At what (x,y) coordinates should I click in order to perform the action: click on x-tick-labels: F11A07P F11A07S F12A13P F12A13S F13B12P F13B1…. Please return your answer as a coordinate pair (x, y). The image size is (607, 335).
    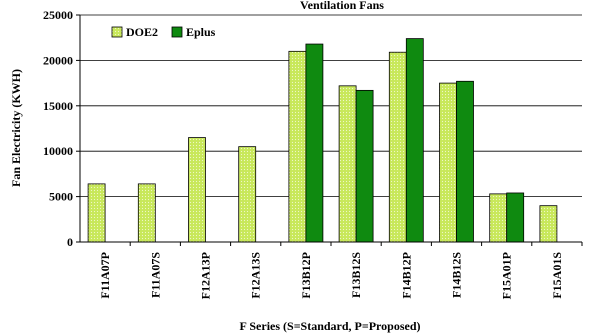
    Looking at the image, I should click on (331, 276).